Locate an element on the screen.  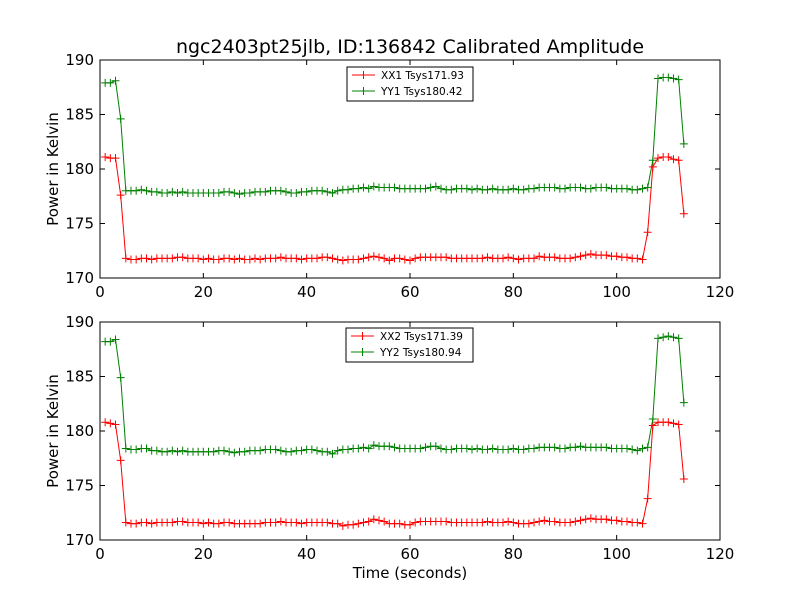
x-tick-label: 80 is located at coordinates (513, 292).